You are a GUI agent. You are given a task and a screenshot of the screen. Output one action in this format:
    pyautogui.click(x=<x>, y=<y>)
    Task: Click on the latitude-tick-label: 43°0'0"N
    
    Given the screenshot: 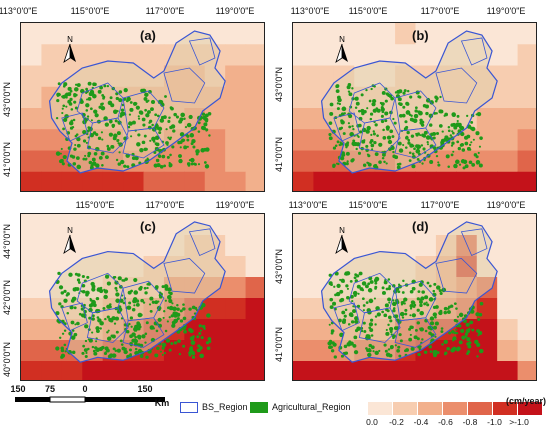 What is the action you would take?
    pyautogui.click(x=279, y=84)
    